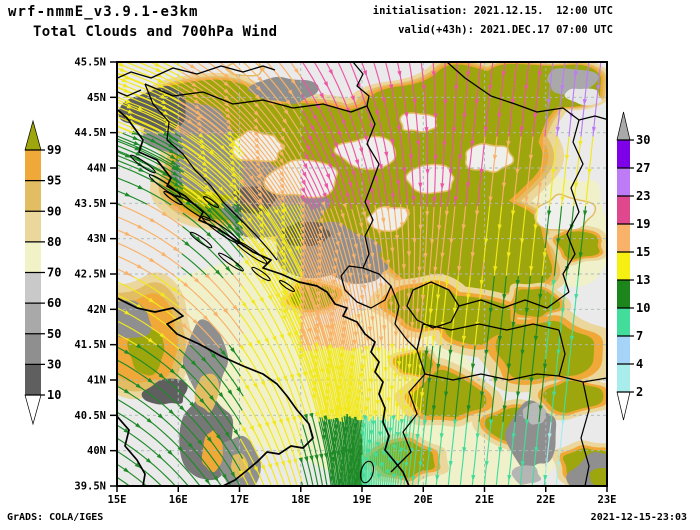 The height and width of the screenshot is (530, 700). I want to click on scale-value-label: 23, so click(643, 196).